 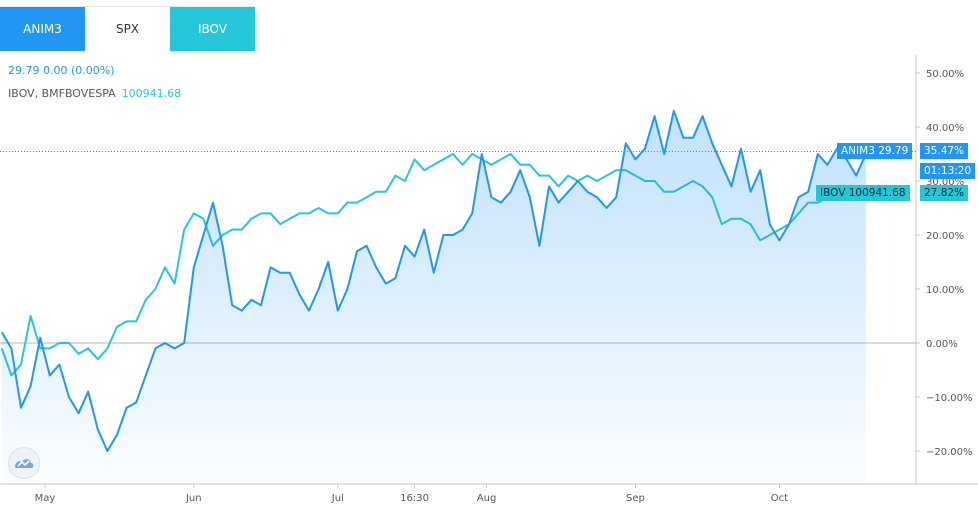 I want to click on tab-anim3: ANIM3, so click(x=42, y=29).